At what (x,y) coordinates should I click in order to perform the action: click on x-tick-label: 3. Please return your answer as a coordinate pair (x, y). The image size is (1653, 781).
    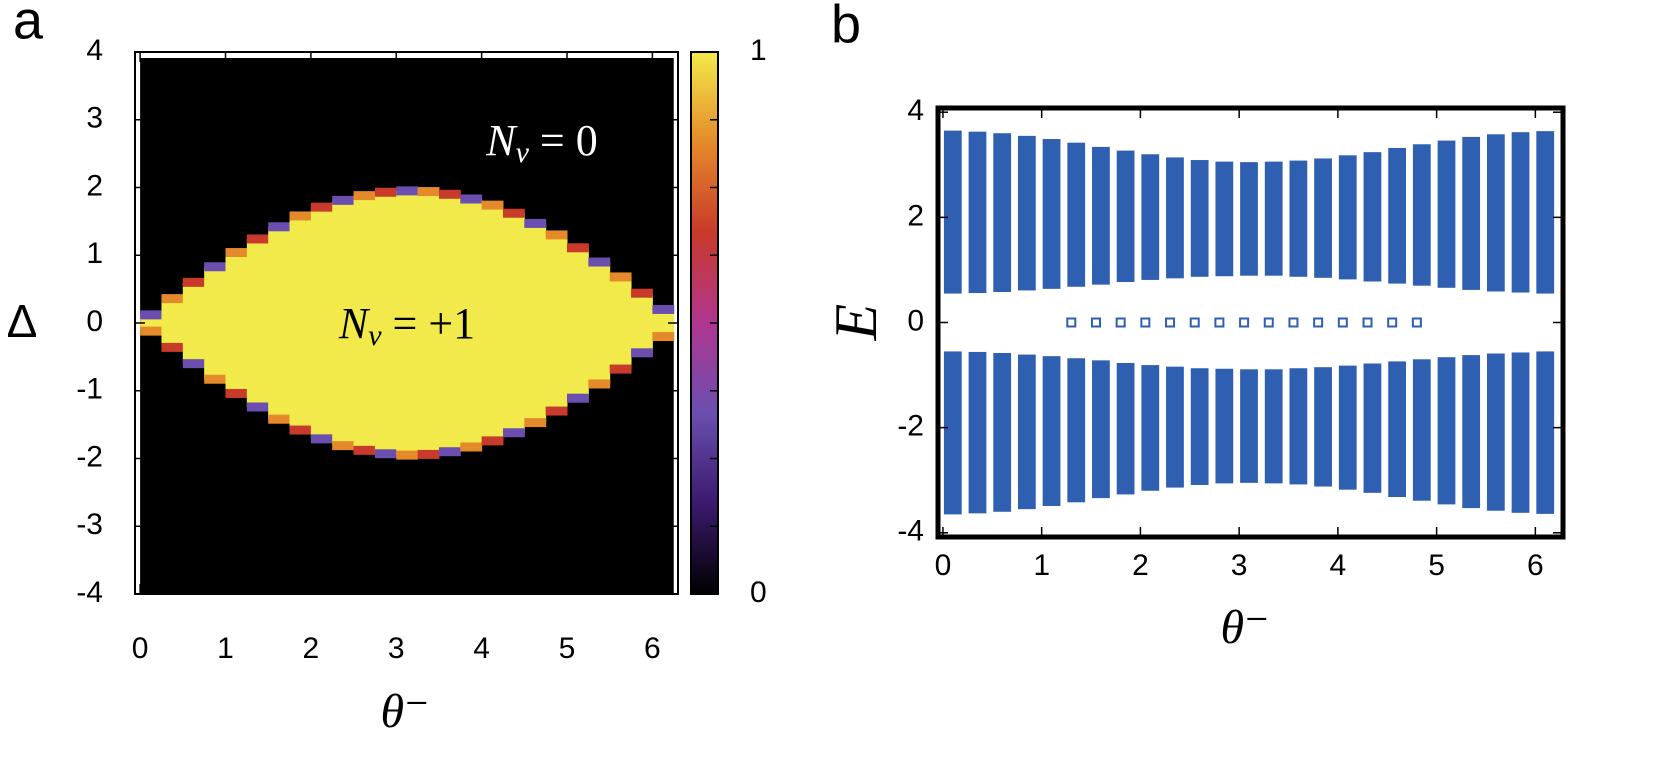
    Looking at the image, I should click on (396, 648).